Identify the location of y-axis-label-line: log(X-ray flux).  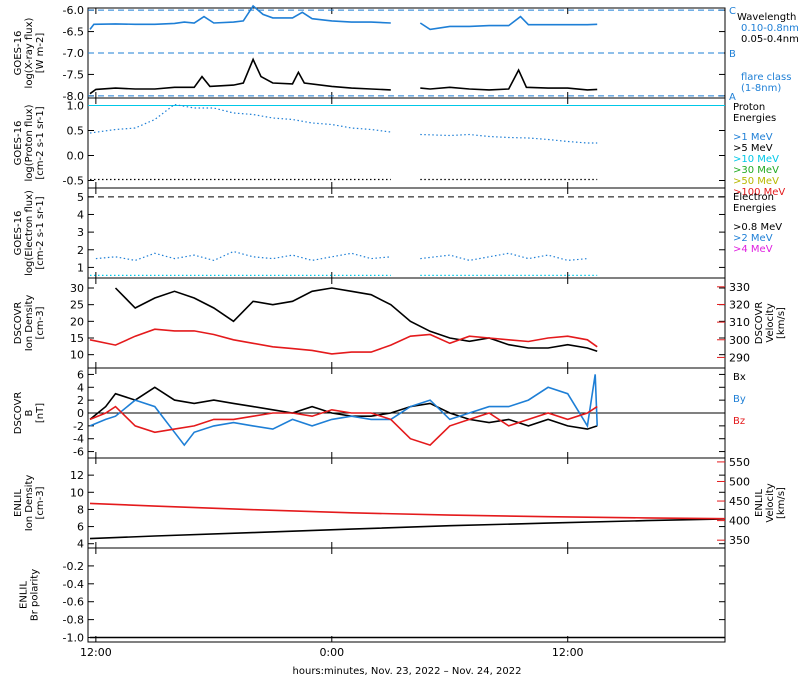
(29, 52).